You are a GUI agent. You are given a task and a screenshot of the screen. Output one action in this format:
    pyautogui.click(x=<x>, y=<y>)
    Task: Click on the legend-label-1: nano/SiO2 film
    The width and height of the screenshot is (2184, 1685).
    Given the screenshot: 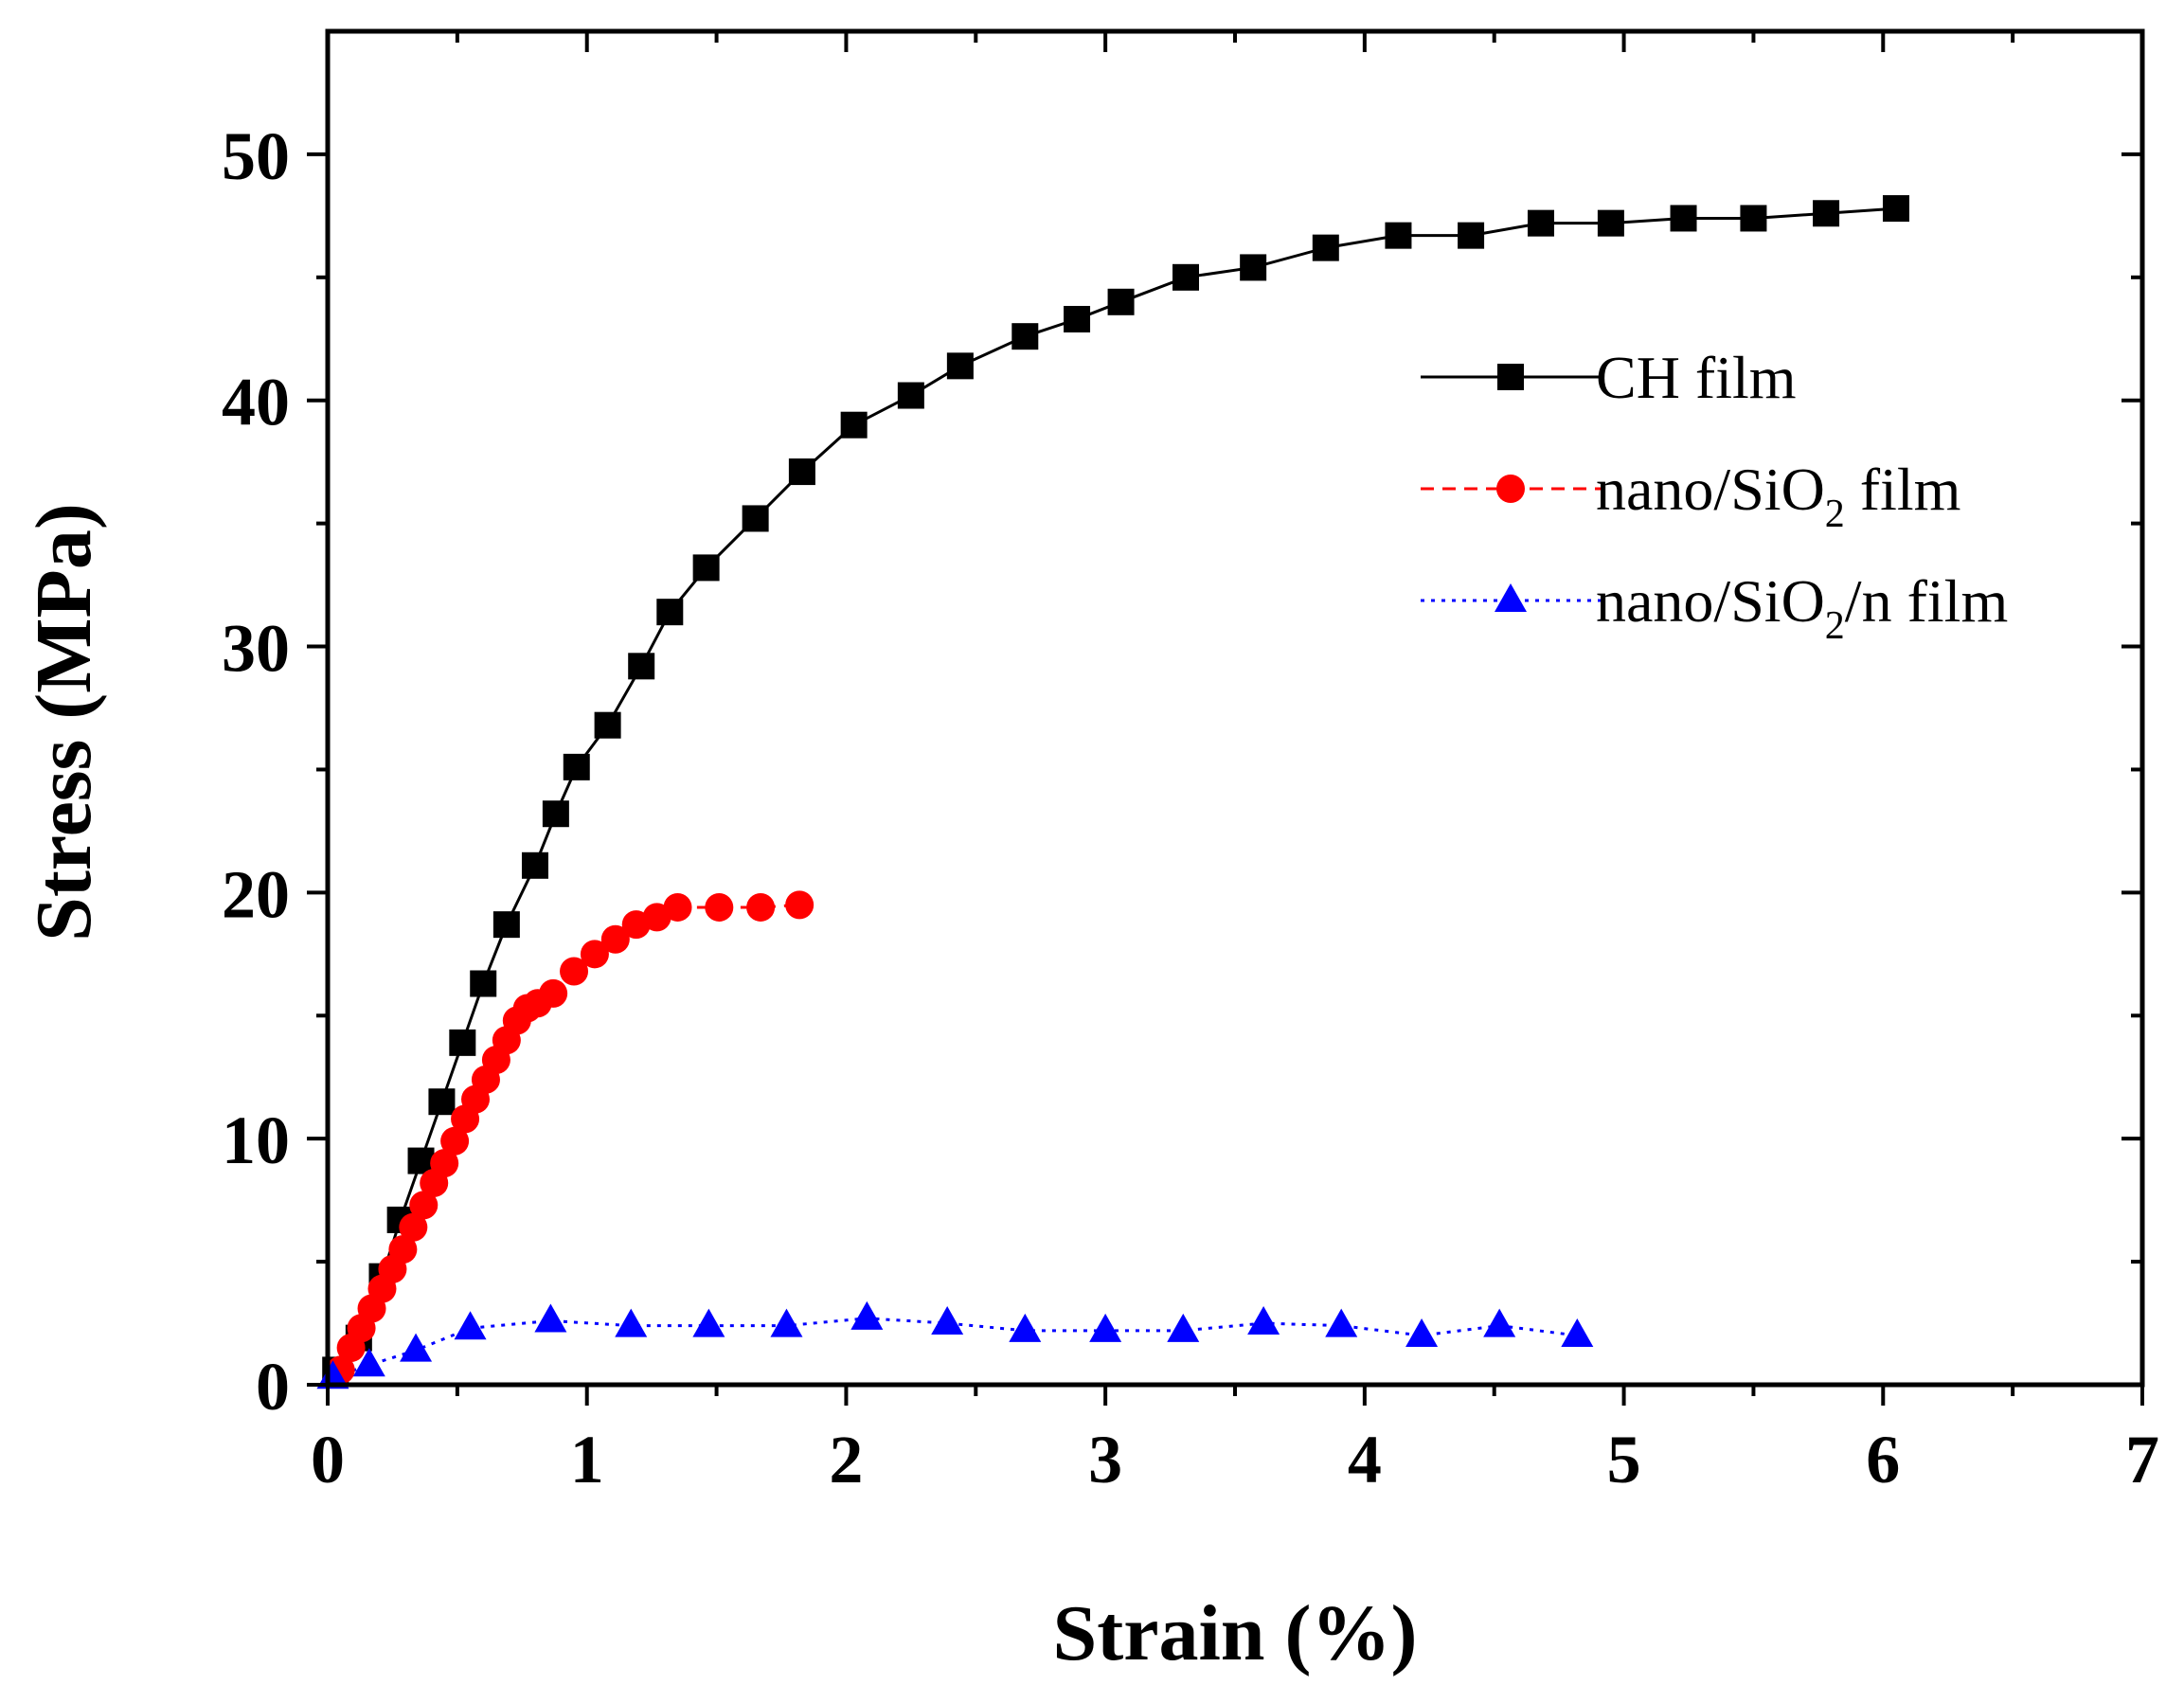 What is the action you would take?
    pyautogui.click(x=1778, y=496)
    